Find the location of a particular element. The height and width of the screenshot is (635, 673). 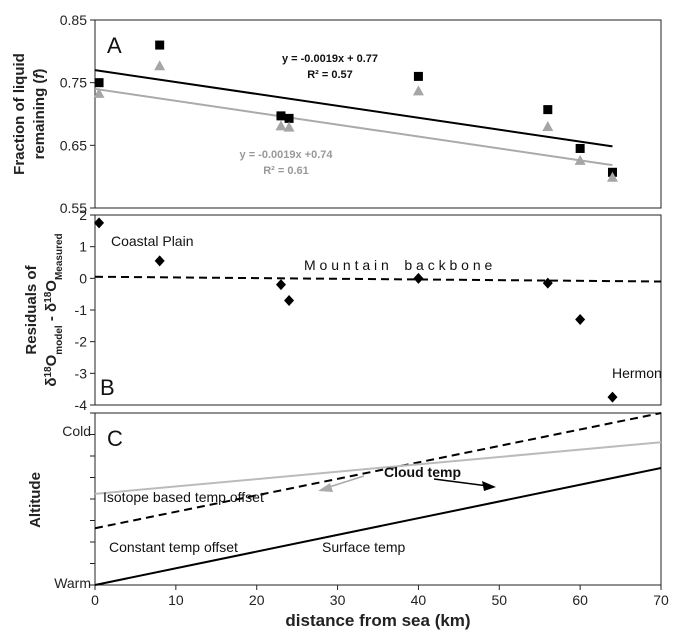

x-axis-ticks: 0 10 20 30 40 50 60 70 is located at coordinates (380, 596).